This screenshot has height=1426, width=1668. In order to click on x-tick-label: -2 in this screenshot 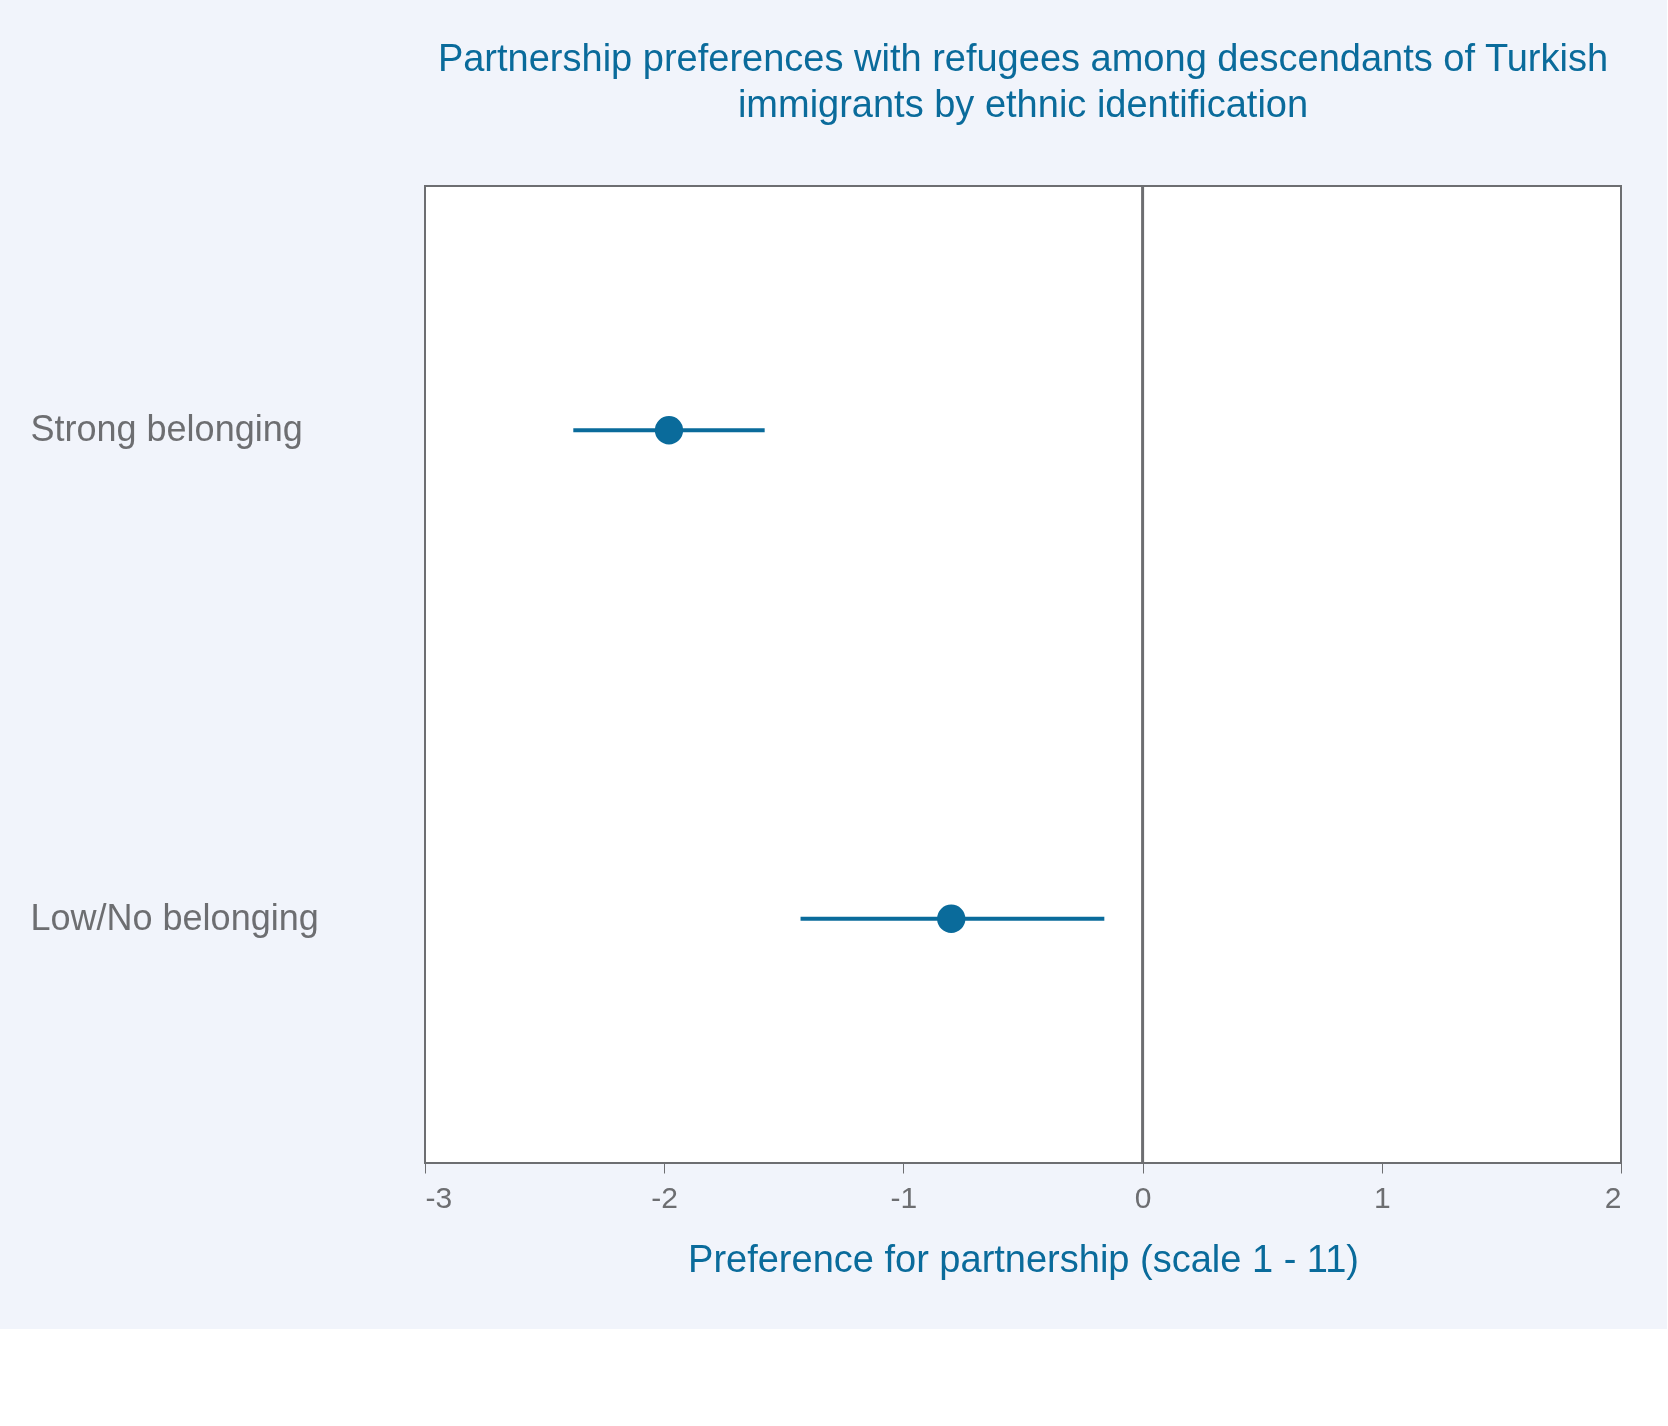, I will do `click(665, 1197)`.